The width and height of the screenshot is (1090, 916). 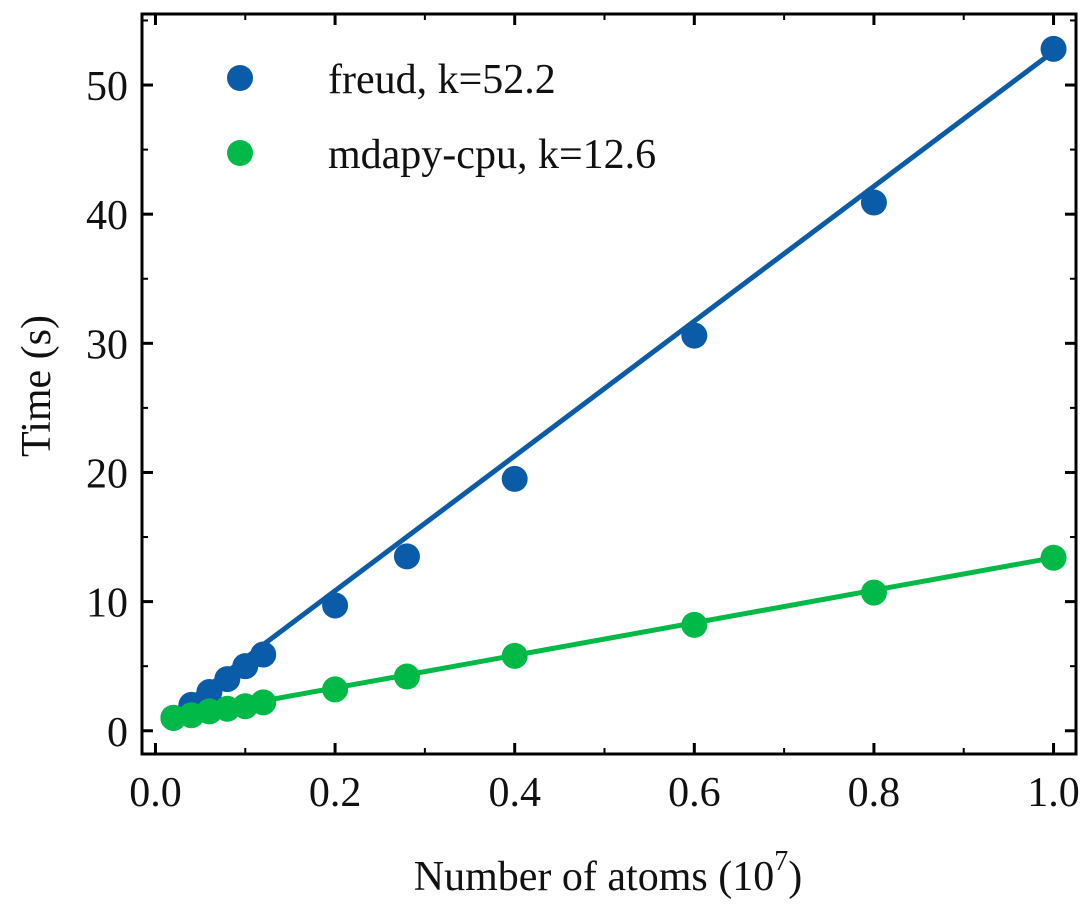 I want to click on legend-label-series-1: freud, k=52.2, so click(x=442, y=80).